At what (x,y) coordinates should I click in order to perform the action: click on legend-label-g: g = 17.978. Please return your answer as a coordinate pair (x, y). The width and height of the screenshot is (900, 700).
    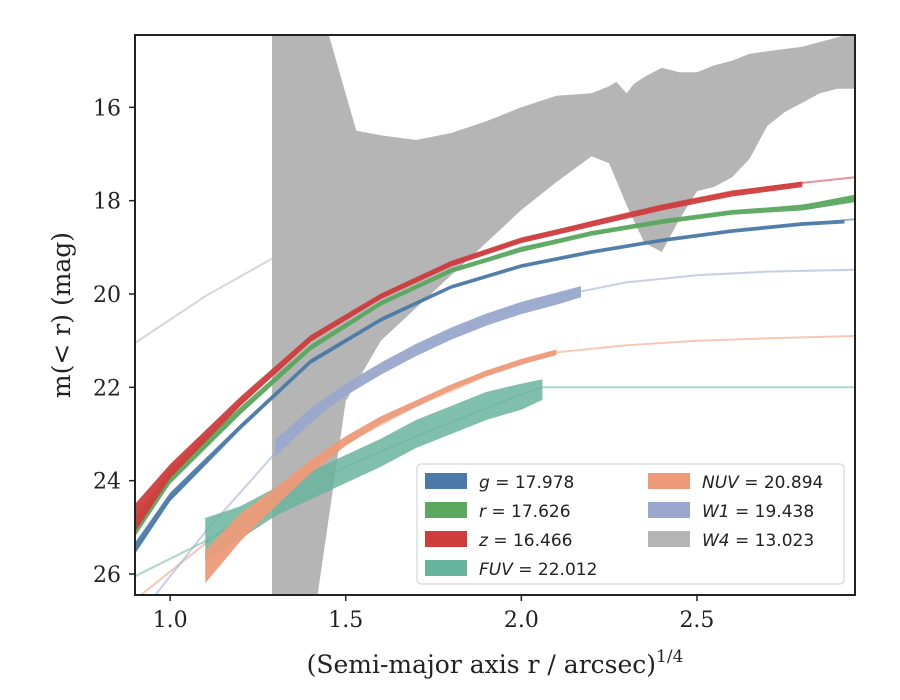
    Looking at the image, I should click on (526, 483).